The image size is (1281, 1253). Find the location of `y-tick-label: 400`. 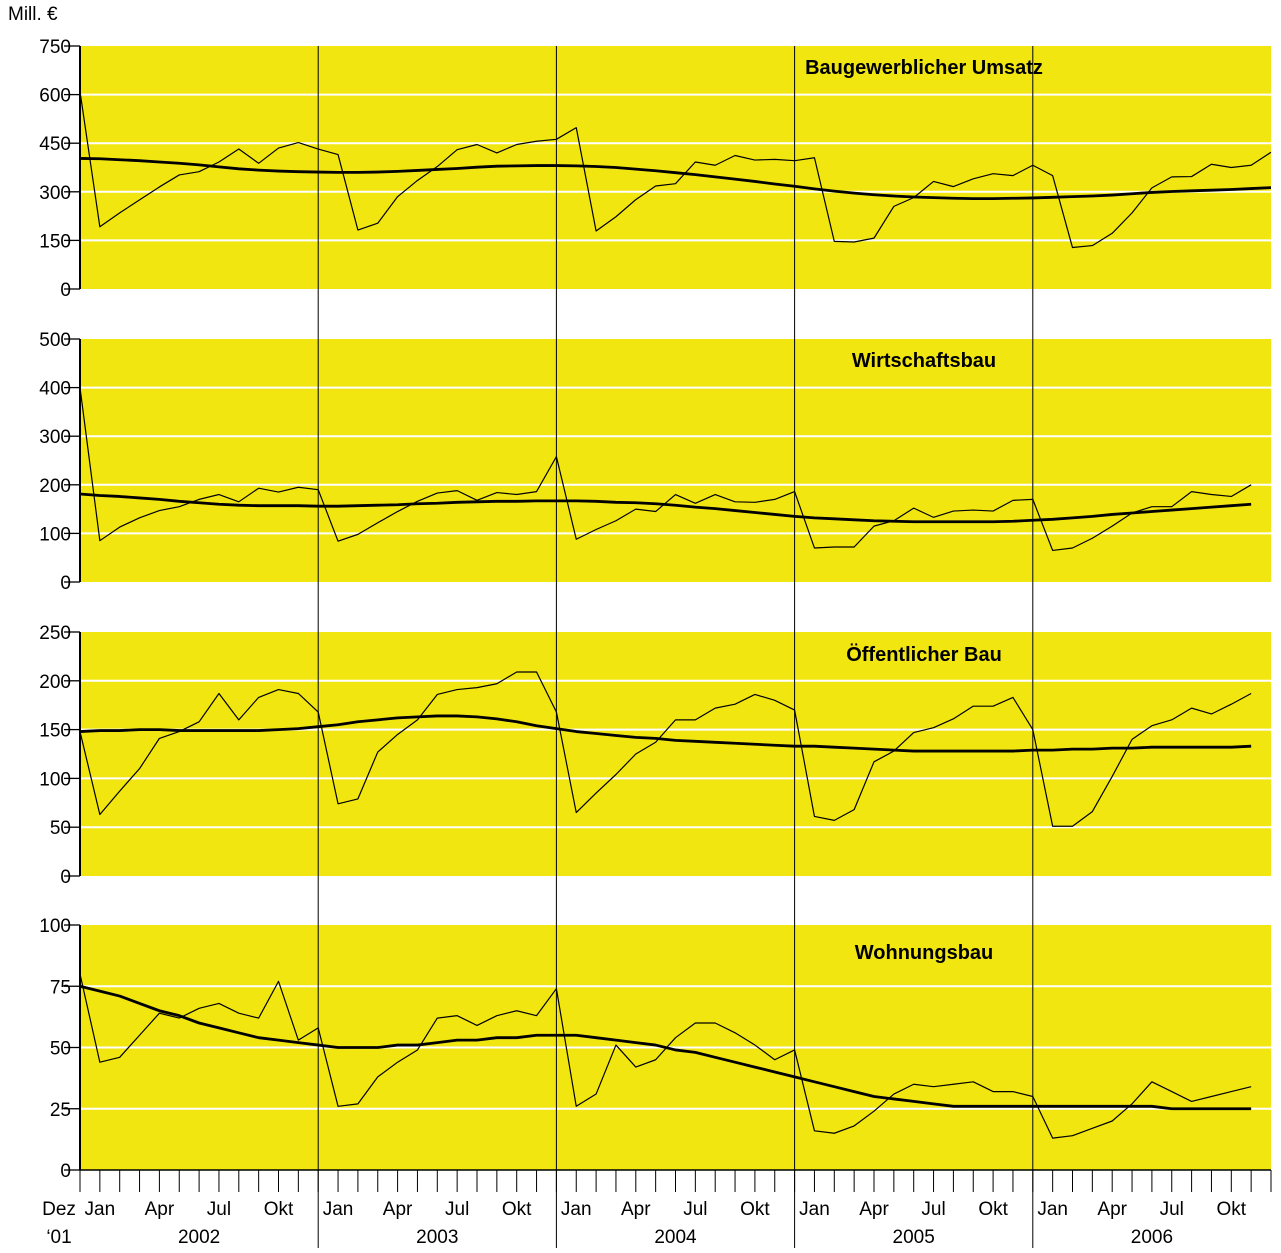

y-tick-label: 400 is located at coordinates (55, 389).